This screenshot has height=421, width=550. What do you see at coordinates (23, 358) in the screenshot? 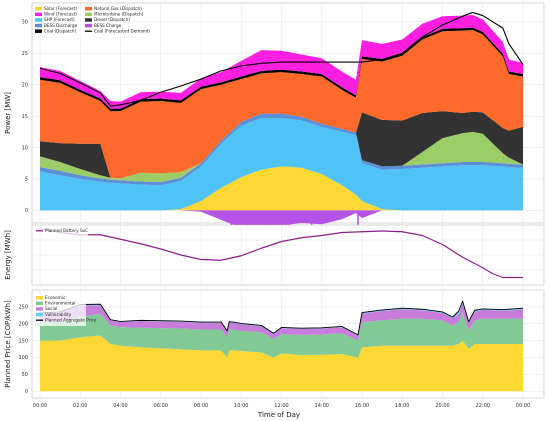
I see `y-tick-label: 100` at bounding box center [23, 358].